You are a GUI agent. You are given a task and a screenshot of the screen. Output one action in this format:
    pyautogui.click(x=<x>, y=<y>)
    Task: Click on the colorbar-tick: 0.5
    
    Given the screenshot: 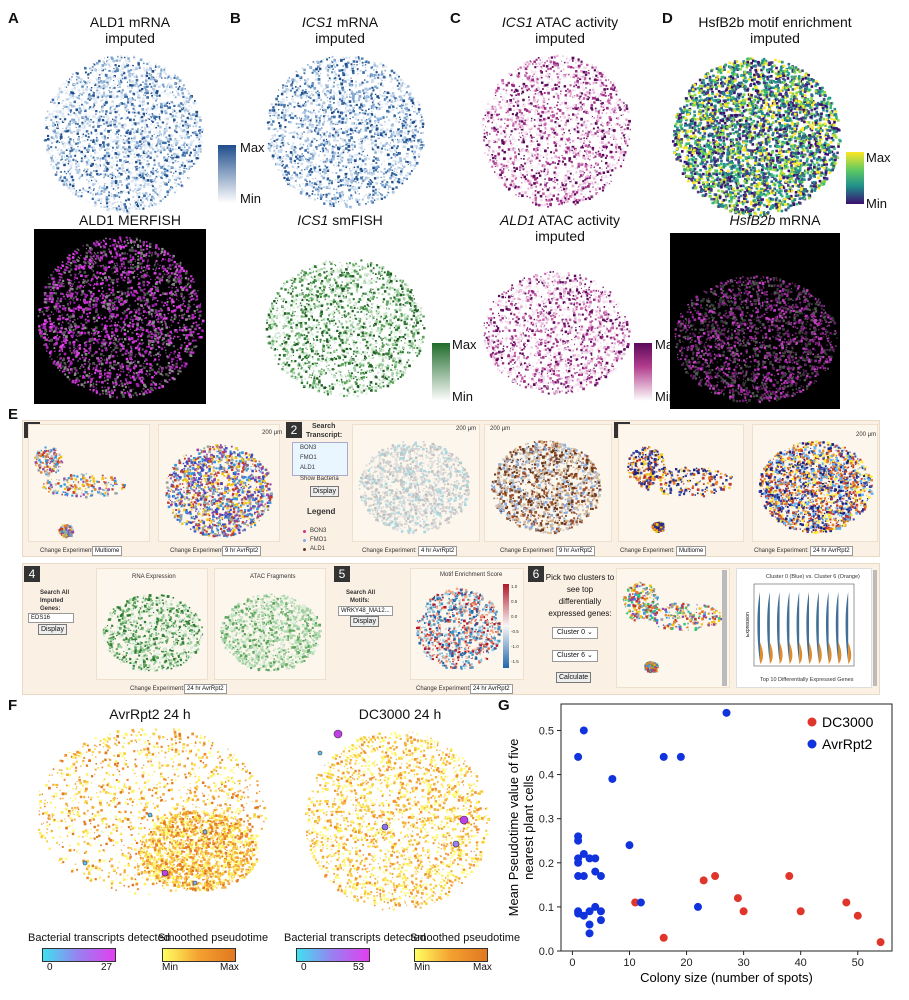 What is the action you would take?
    pyautogui.click(x=514, y=601)
    